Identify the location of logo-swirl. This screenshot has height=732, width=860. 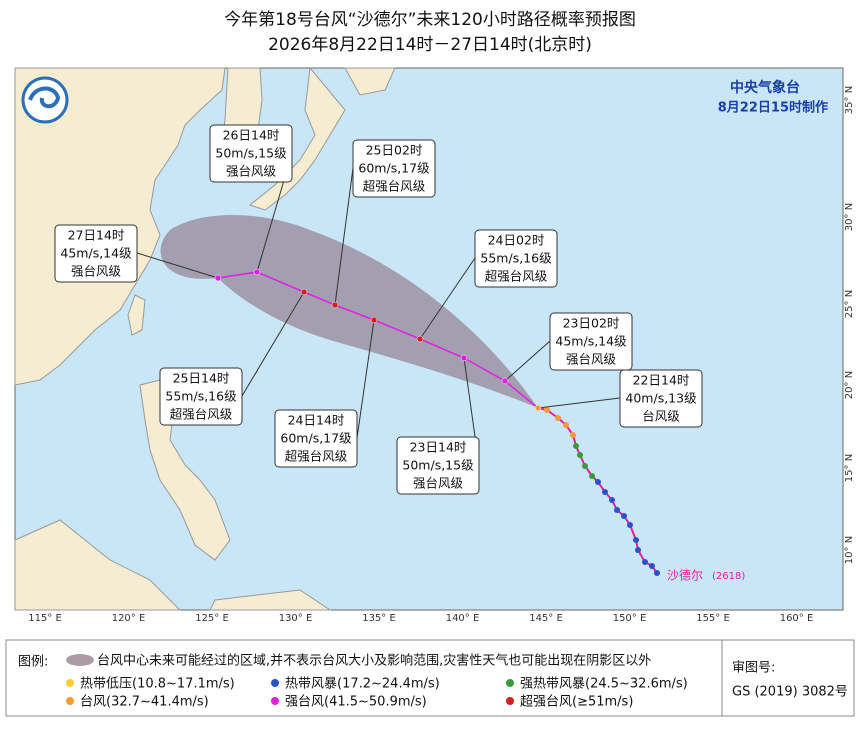
(44, 97).